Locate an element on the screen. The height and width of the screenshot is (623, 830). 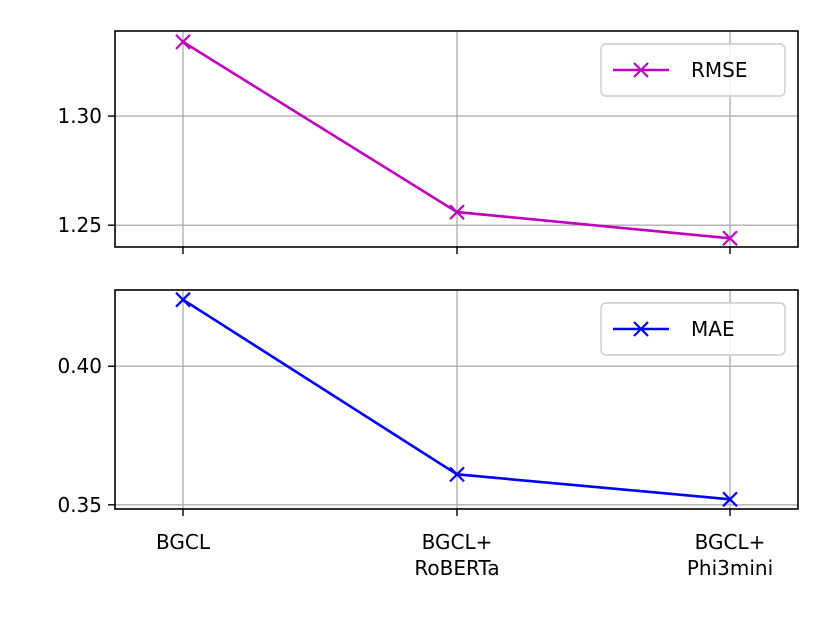
y-tick-label: 1.25 is located at coordinates (79, 225).